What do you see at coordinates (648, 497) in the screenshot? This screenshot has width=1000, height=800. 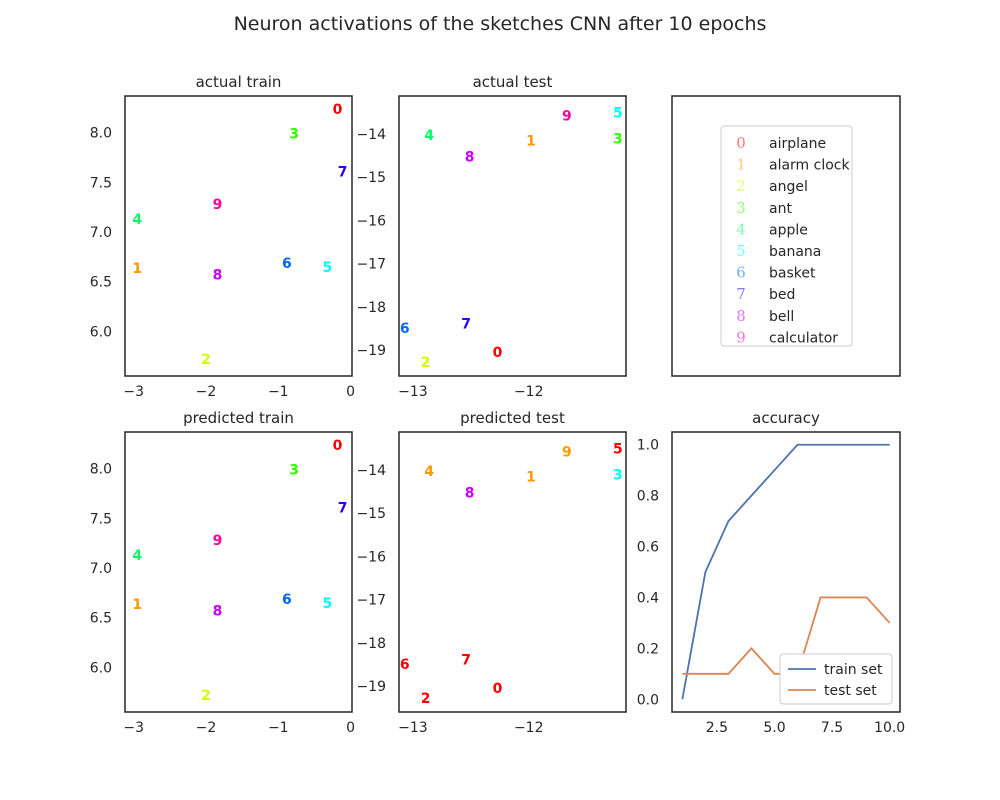 I see `y-tick-label: 0.8` at bounding box center [648, 497].